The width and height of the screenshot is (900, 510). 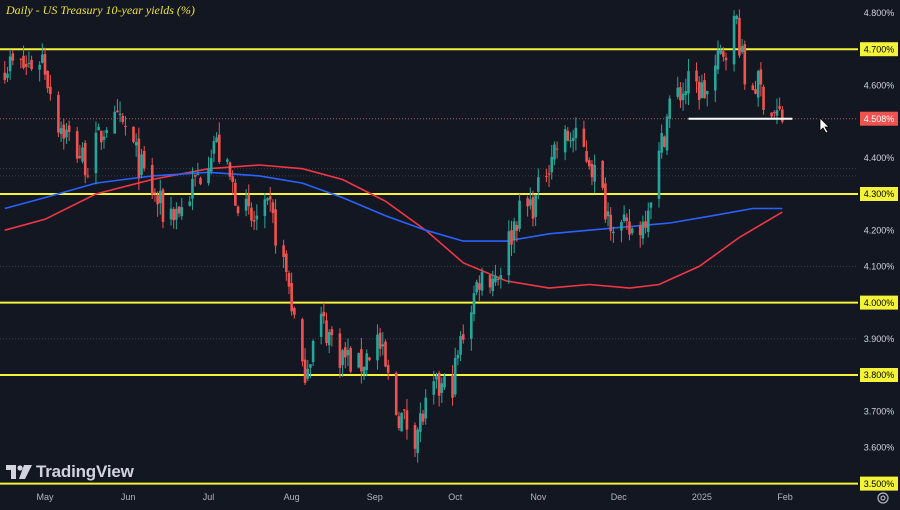 I want to click on y-tick-label: 4.200%, so click(x=879, y=230).